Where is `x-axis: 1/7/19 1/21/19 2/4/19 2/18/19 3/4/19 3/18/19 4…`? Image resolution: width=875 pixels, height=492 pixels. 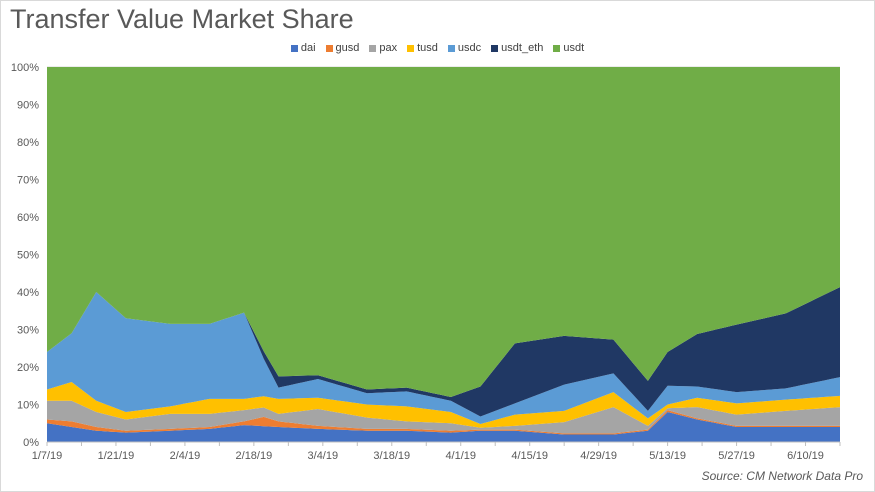 x-axis: 1/7/19 1/21/19 2/4/19 2/18/19 3/4/19 3/18/19 4… is located at coordinates (436, 451).